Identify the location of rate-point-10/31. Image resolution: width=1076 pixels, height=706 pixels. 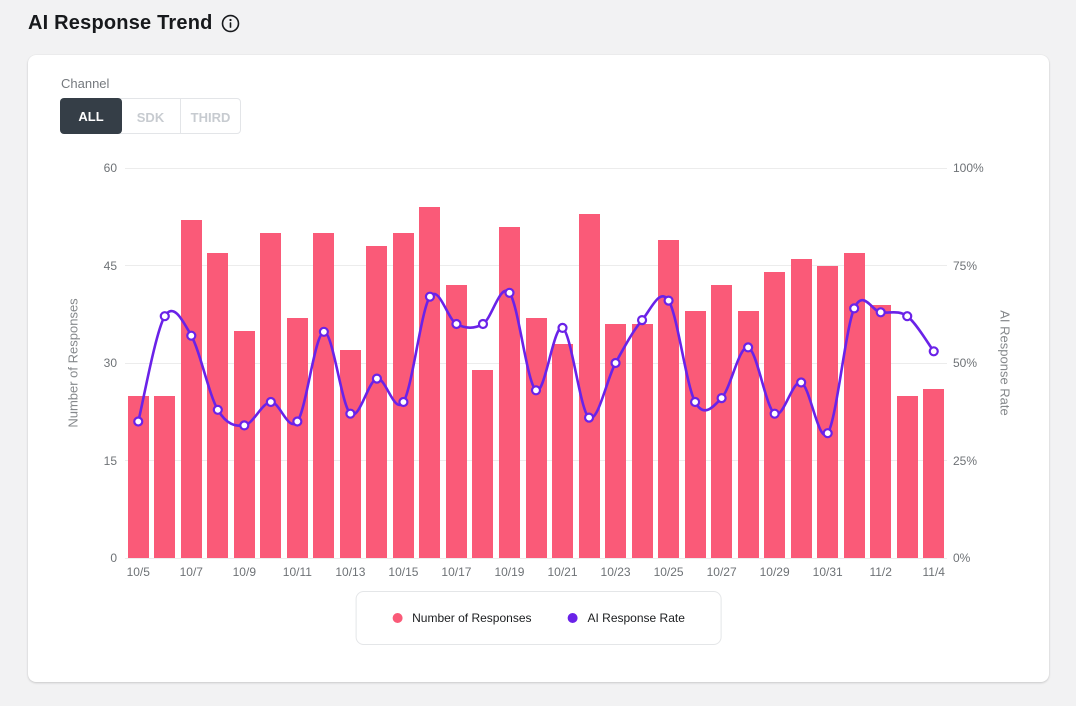
(827, 433).